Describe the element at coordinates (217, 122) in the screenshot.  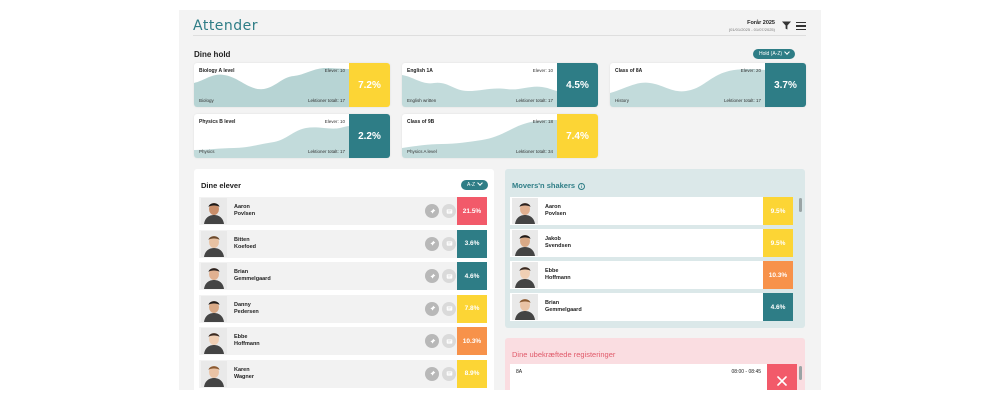
I see `class-name: Physics B level` at that location.